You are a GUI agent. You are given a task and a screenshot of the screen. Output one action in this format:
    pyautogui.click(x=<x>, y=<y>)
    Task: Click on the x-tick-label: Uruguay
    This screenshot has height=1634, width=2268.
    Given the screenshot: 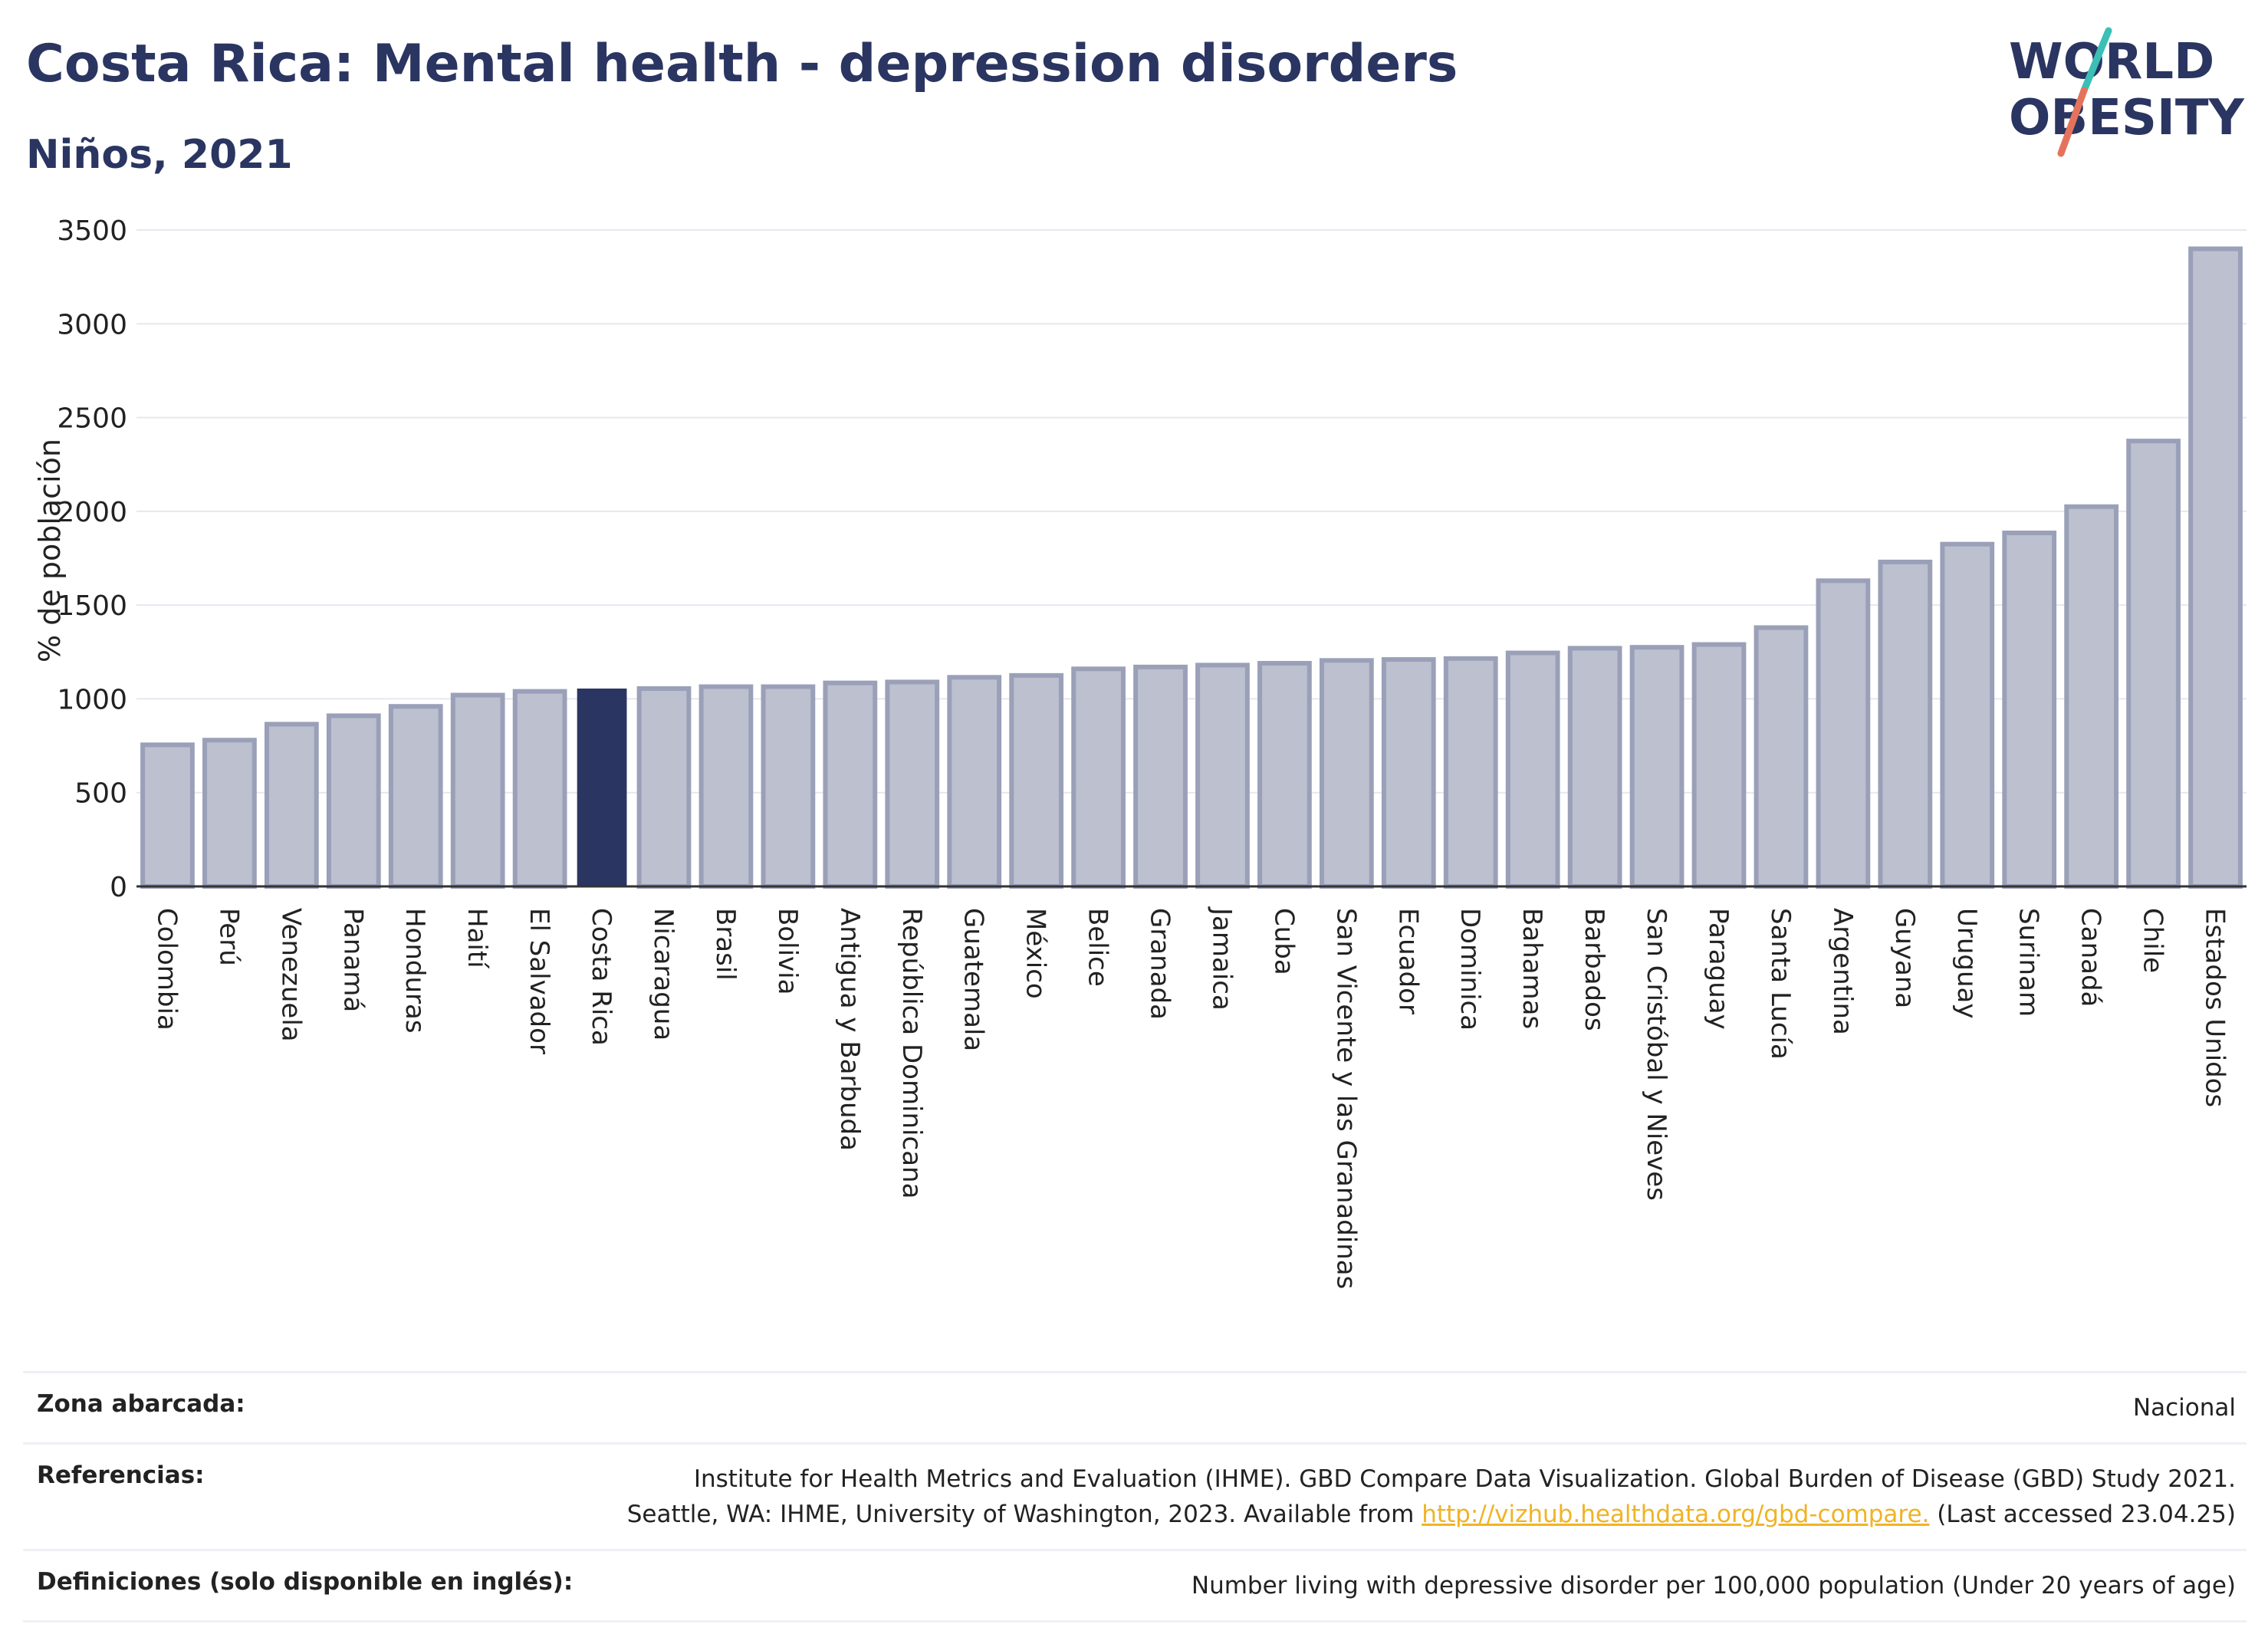 What is the action you would take?
    pyautogui.click(x=1967, y=964)
    